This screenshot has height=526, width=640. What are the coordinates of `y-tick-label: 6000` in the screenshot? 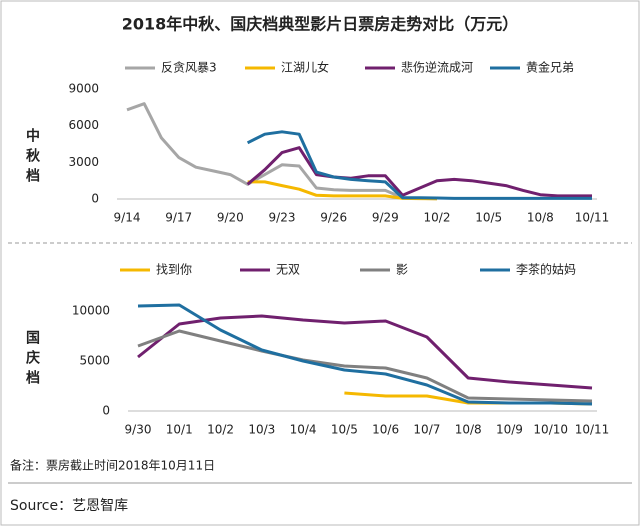 It's located at (83, 125).